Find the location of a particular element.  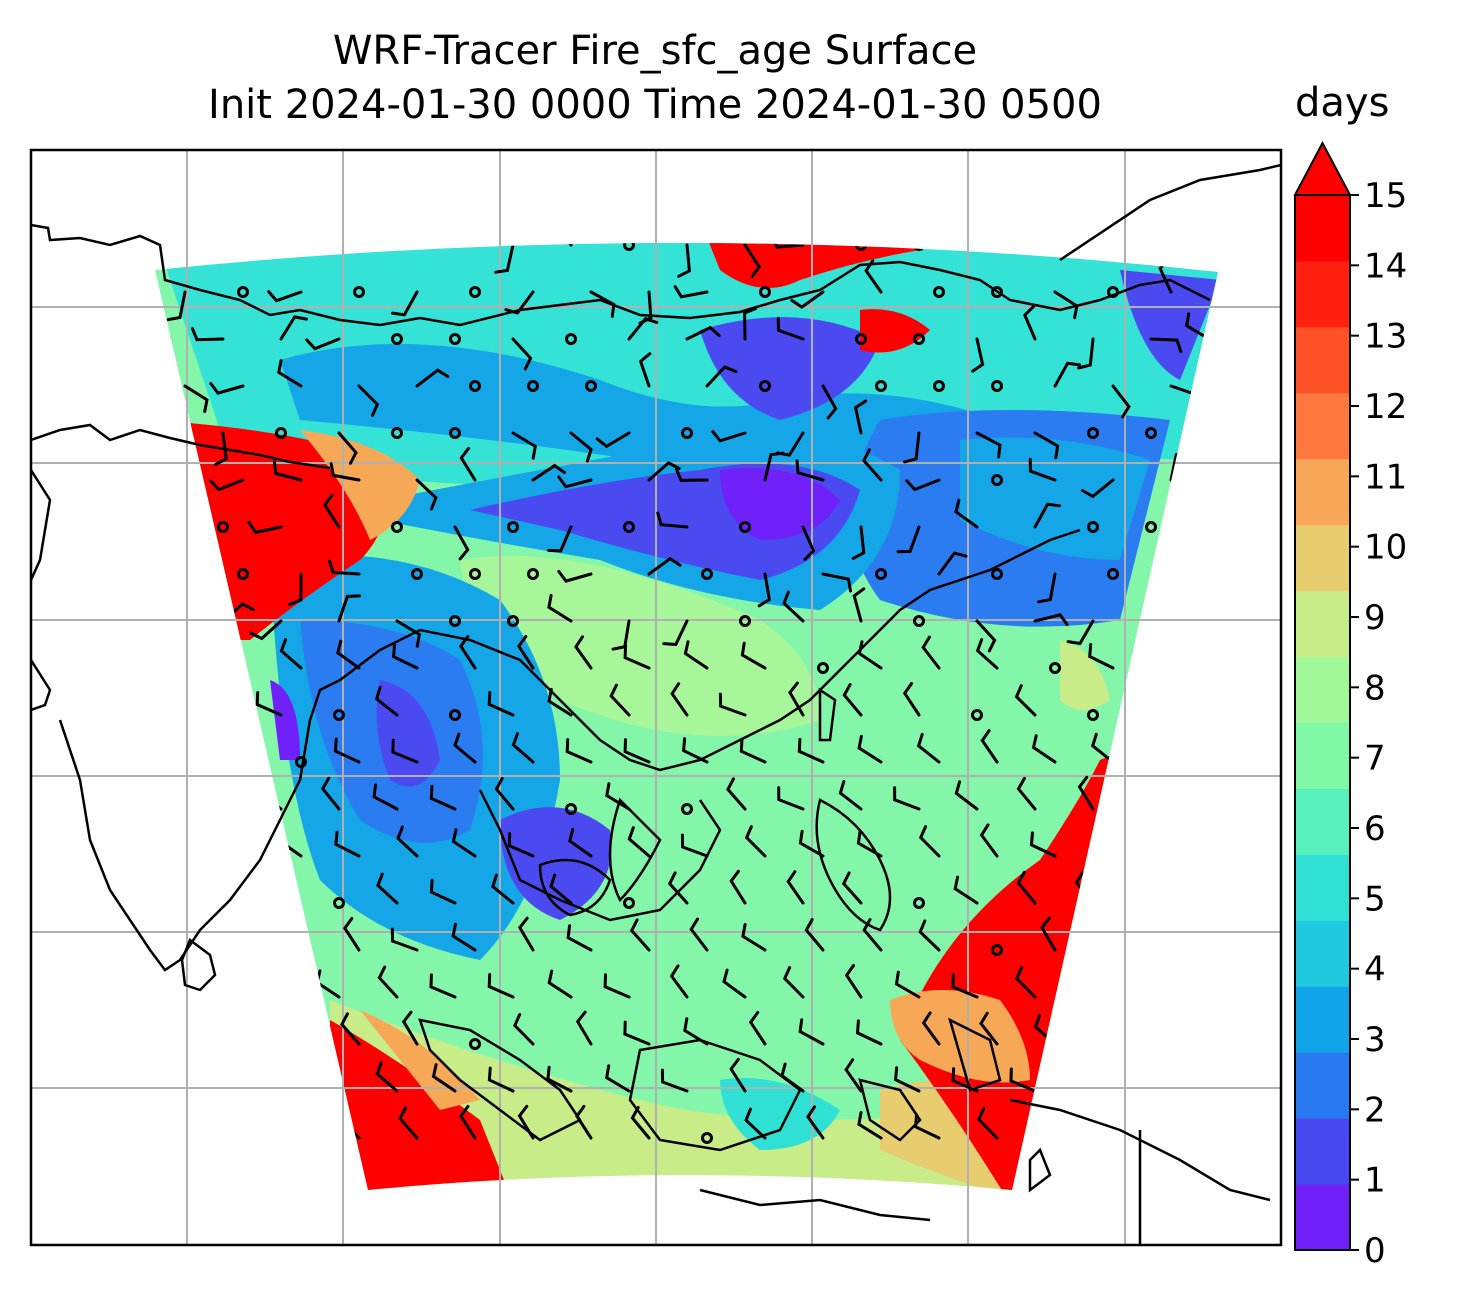

colorbar-tick-label: 5 is located at coordinates (1375, 899).